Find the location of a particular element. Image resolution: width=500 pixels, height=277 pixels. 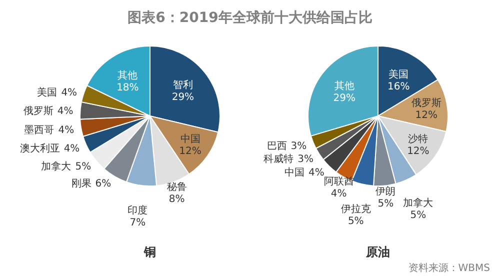

slice-label: 科威特 is located at coordinates (279, 159).